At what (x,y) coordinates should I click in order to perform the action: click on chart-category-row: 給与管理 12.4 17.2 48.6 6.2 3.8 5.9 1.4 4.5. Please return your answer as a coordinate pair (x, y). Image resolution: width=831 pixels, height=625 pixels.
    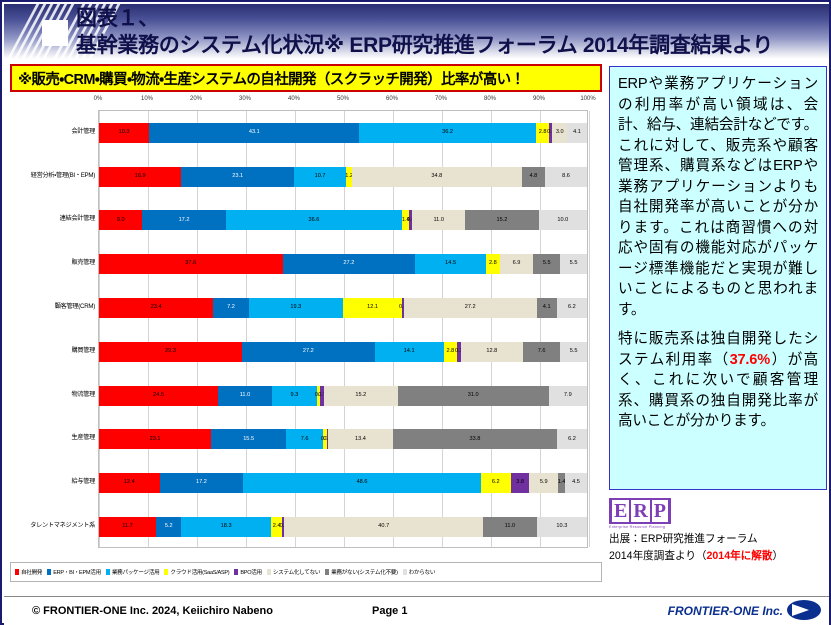
    Looking at the image, I should click on (329, 483).